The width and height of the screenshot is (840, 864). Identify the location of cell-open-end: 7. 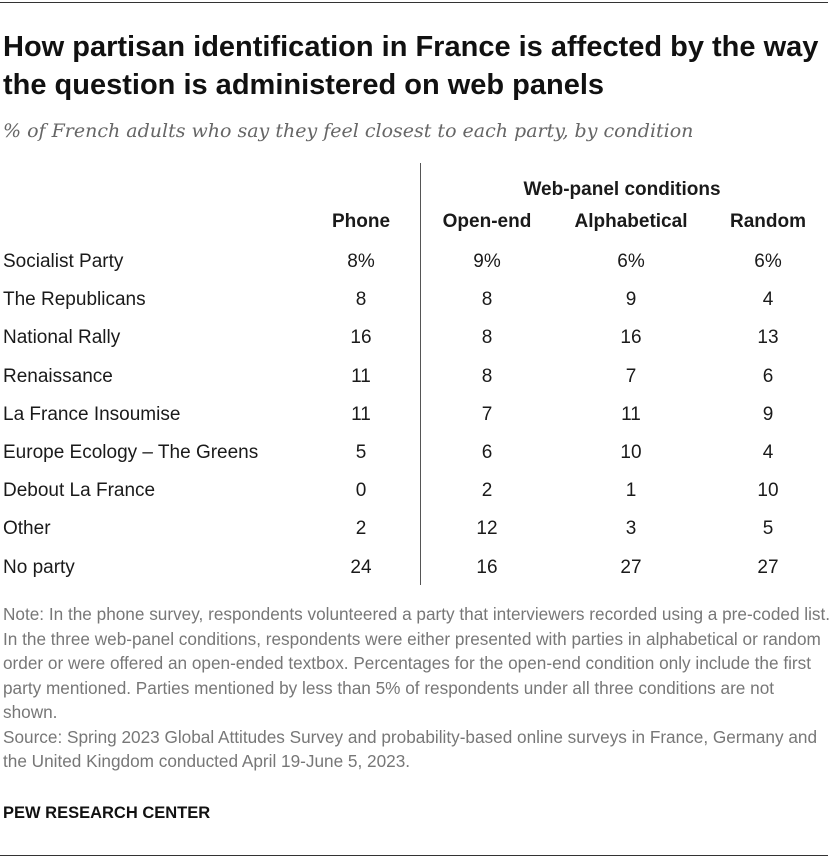
(487, 414).